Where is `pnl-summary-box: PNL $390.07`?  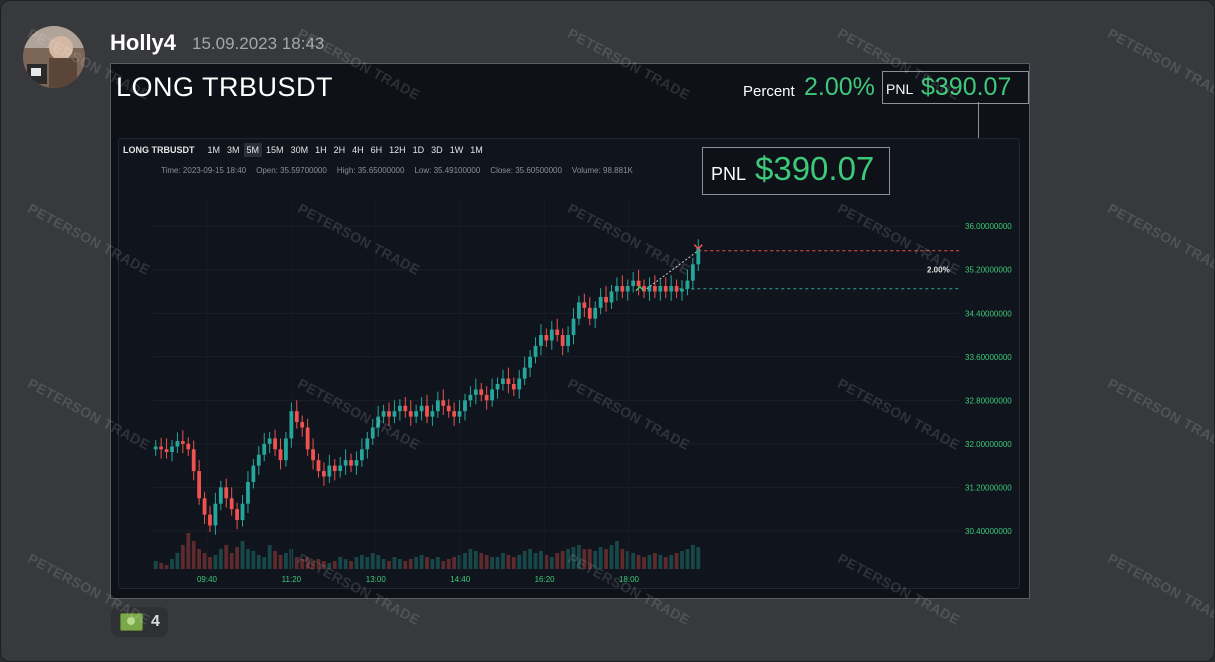 pnl-summary-box: PNL $390.07 is located at coordinates (955, 87).